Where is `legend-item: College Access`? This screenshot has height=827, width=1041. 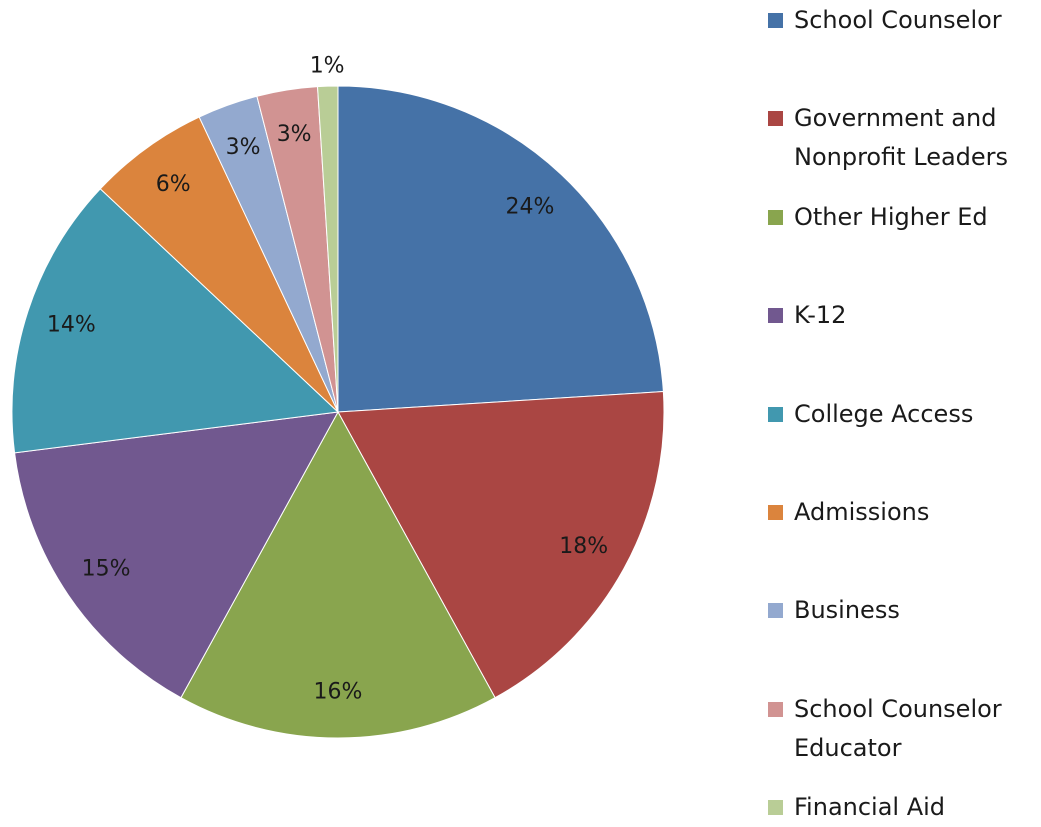
legend-item: College Access is located at coordinates (903, 414).